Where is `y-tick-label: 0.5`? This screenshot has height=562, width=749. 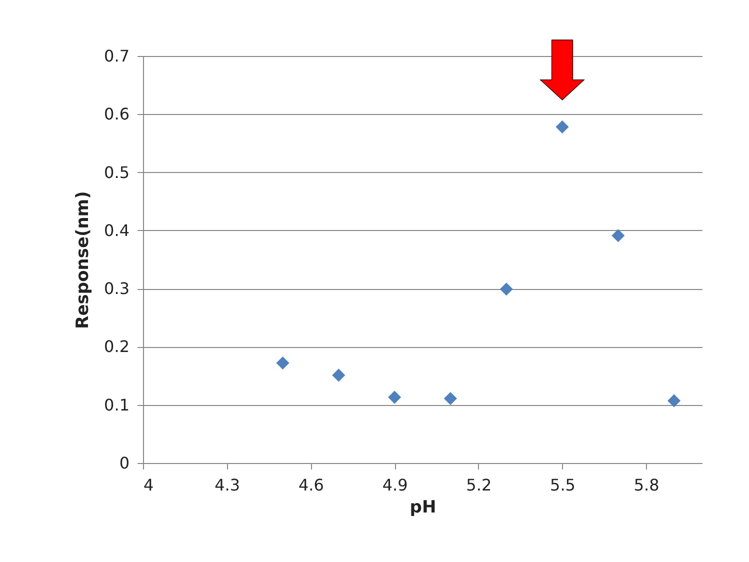
y-tick-label: 0.5 is located at coordinates (117, 172).